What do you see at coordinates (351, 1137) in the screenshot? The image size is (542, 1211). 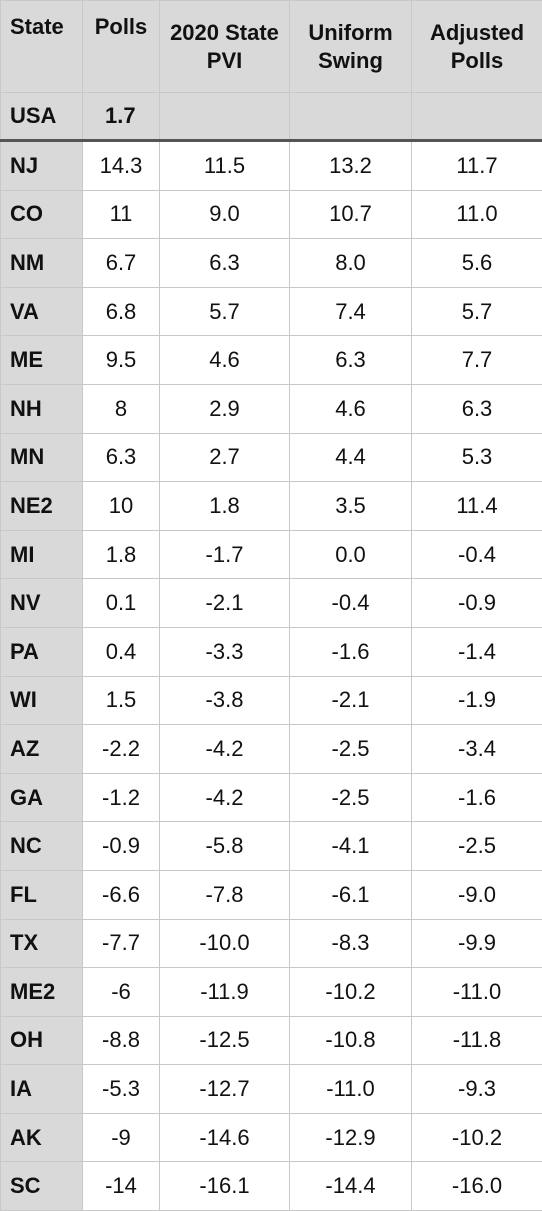 I see `uniform-swing-cell: -12.9` at bounding box center [351, 1137].